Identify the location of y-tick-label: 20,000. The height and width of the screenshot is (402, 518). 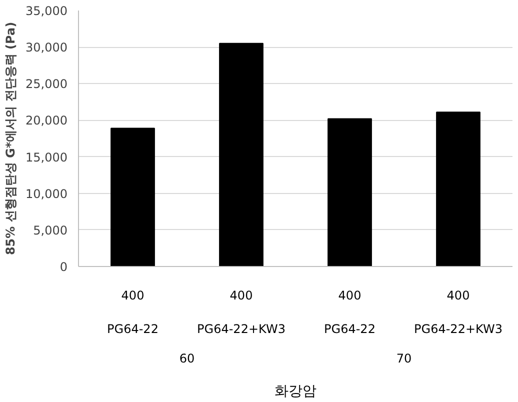
(47, 121).